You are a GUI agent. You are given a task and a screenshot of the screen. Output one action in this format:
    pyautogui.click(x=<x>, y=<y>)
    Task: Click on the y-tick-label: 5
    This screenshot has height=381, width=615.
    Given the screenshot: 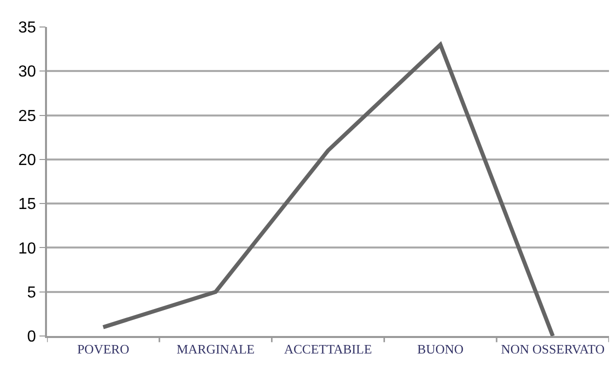 What is the action you would take?
    pyautogui.click(x=31, y=293)
    